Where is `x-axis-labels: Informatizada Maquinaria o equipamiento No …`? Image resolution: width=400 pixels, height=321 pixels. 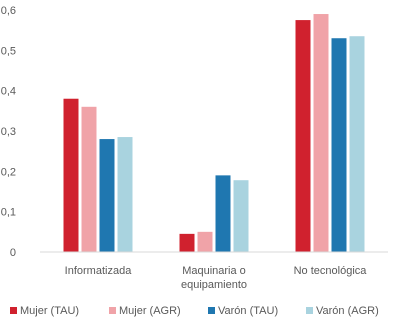 x-axis-labels: Informatizada Maquinaria o equipamiento No … is located at coordinates (216, 278).